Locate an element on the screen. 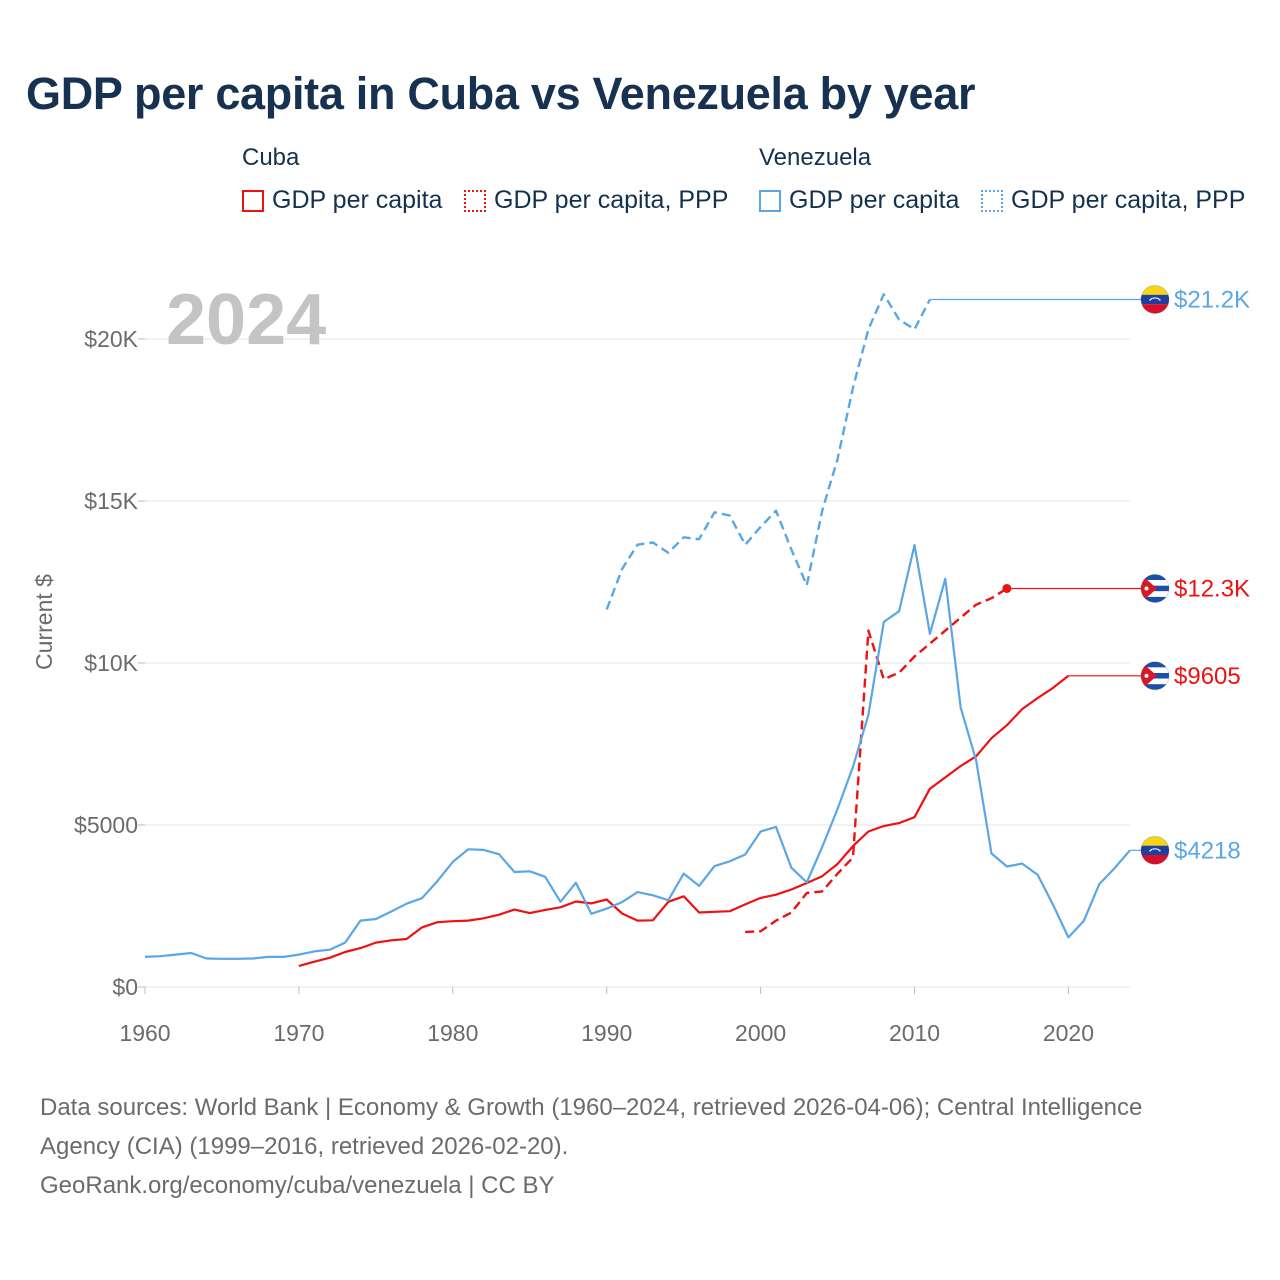 This screenshot has width=1280, height=1280. legend-venezuela-ppp: GDP per capita, PPP is located at coordinates (1113, 200).